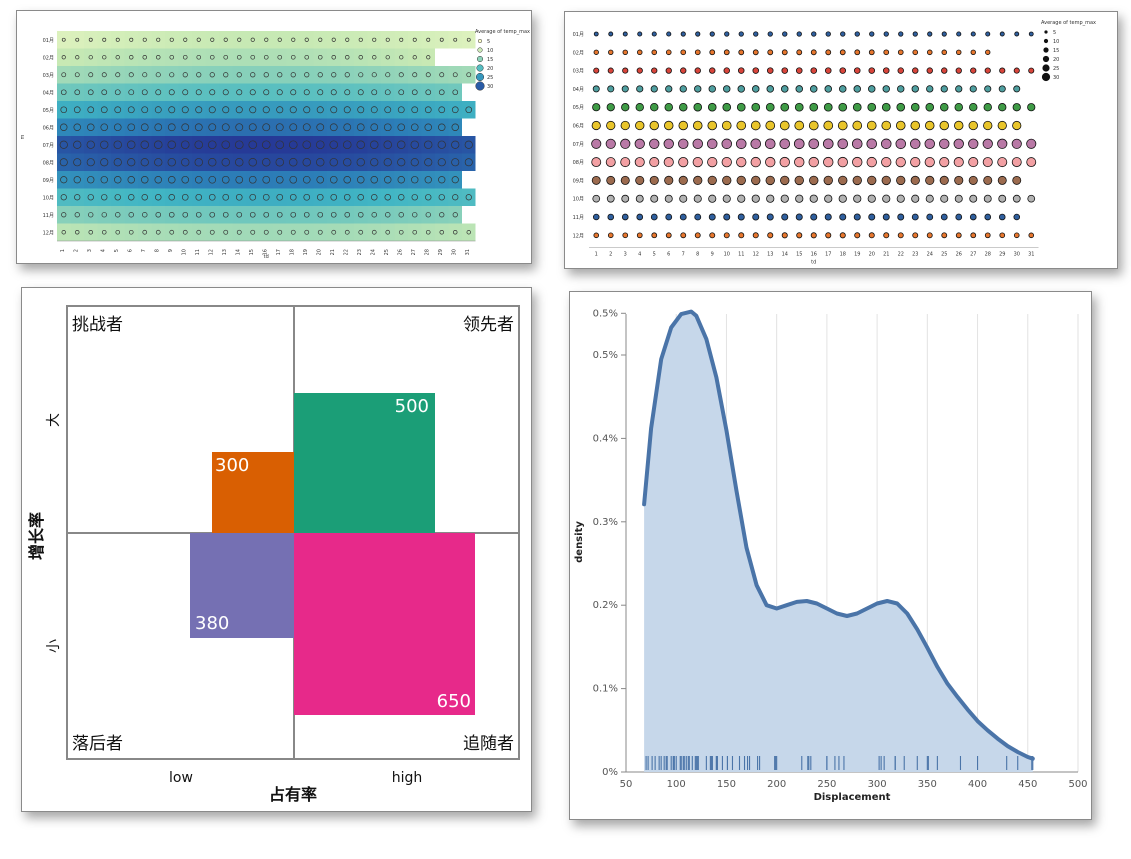 The height and width of the screenshot is (859, 1131). I want to click on dot-legend-symbol, so click(1046, 68).